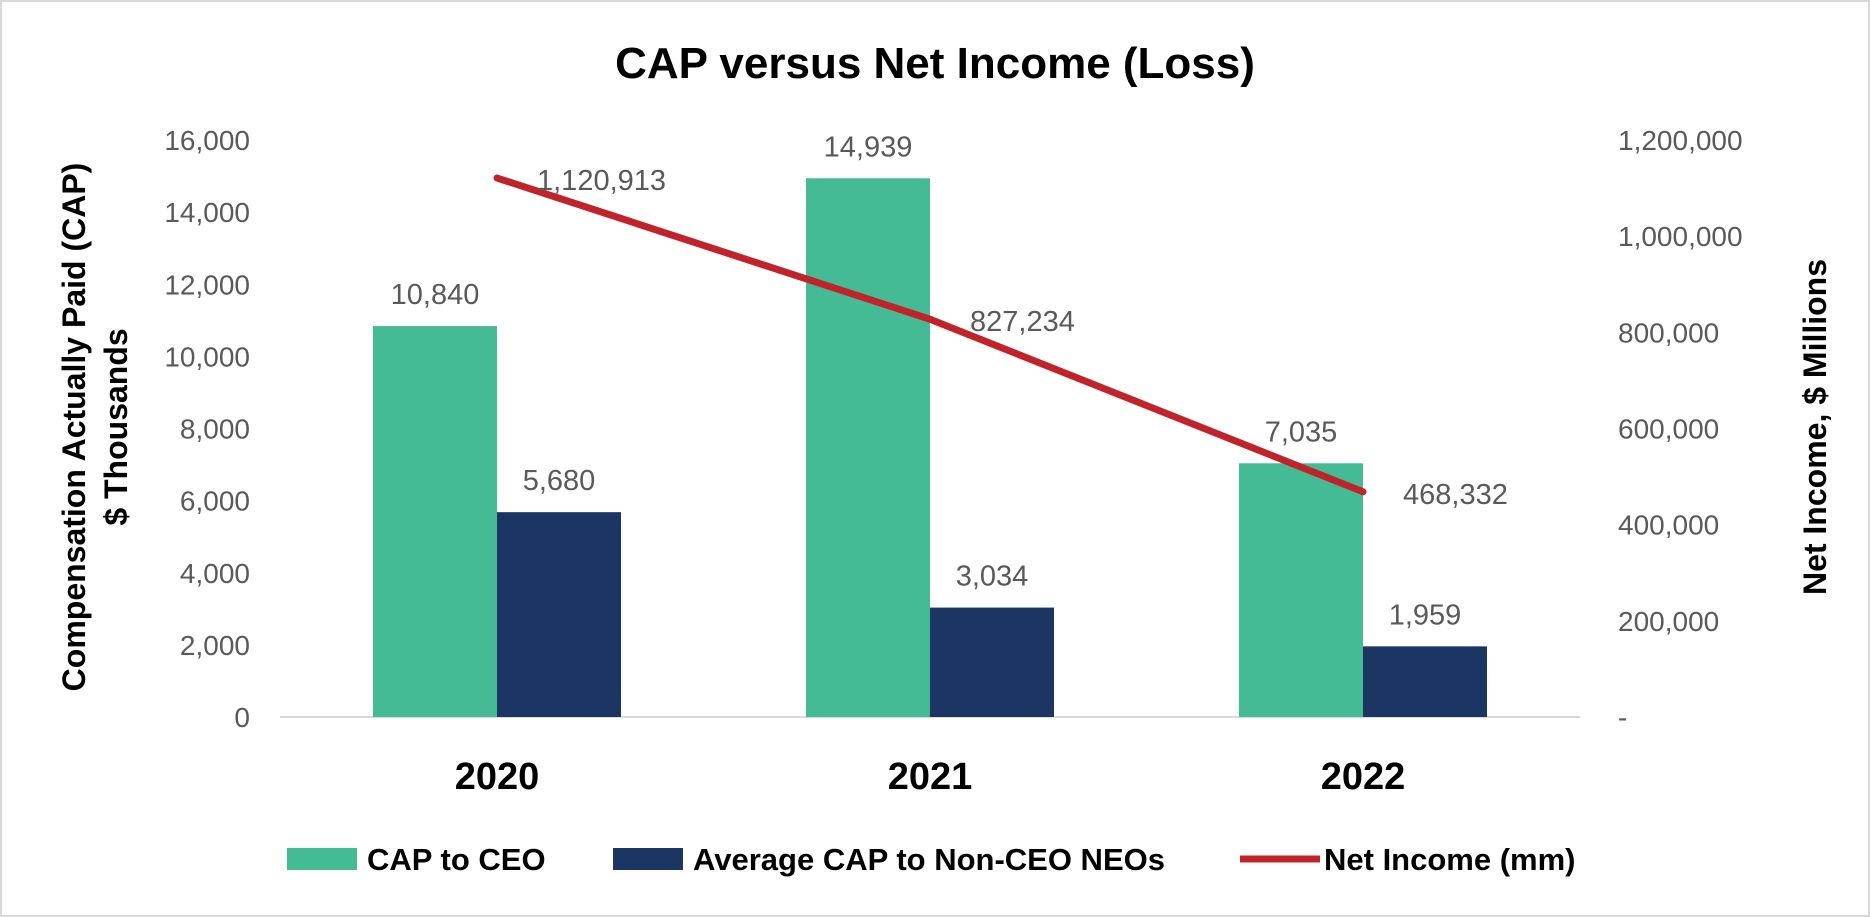 The image size is (1870, 917). What do you see at coordinates (1668, 429) in the screenshot?
I see `right-tick-label: 600,000` at bounding box center [1668, 429].